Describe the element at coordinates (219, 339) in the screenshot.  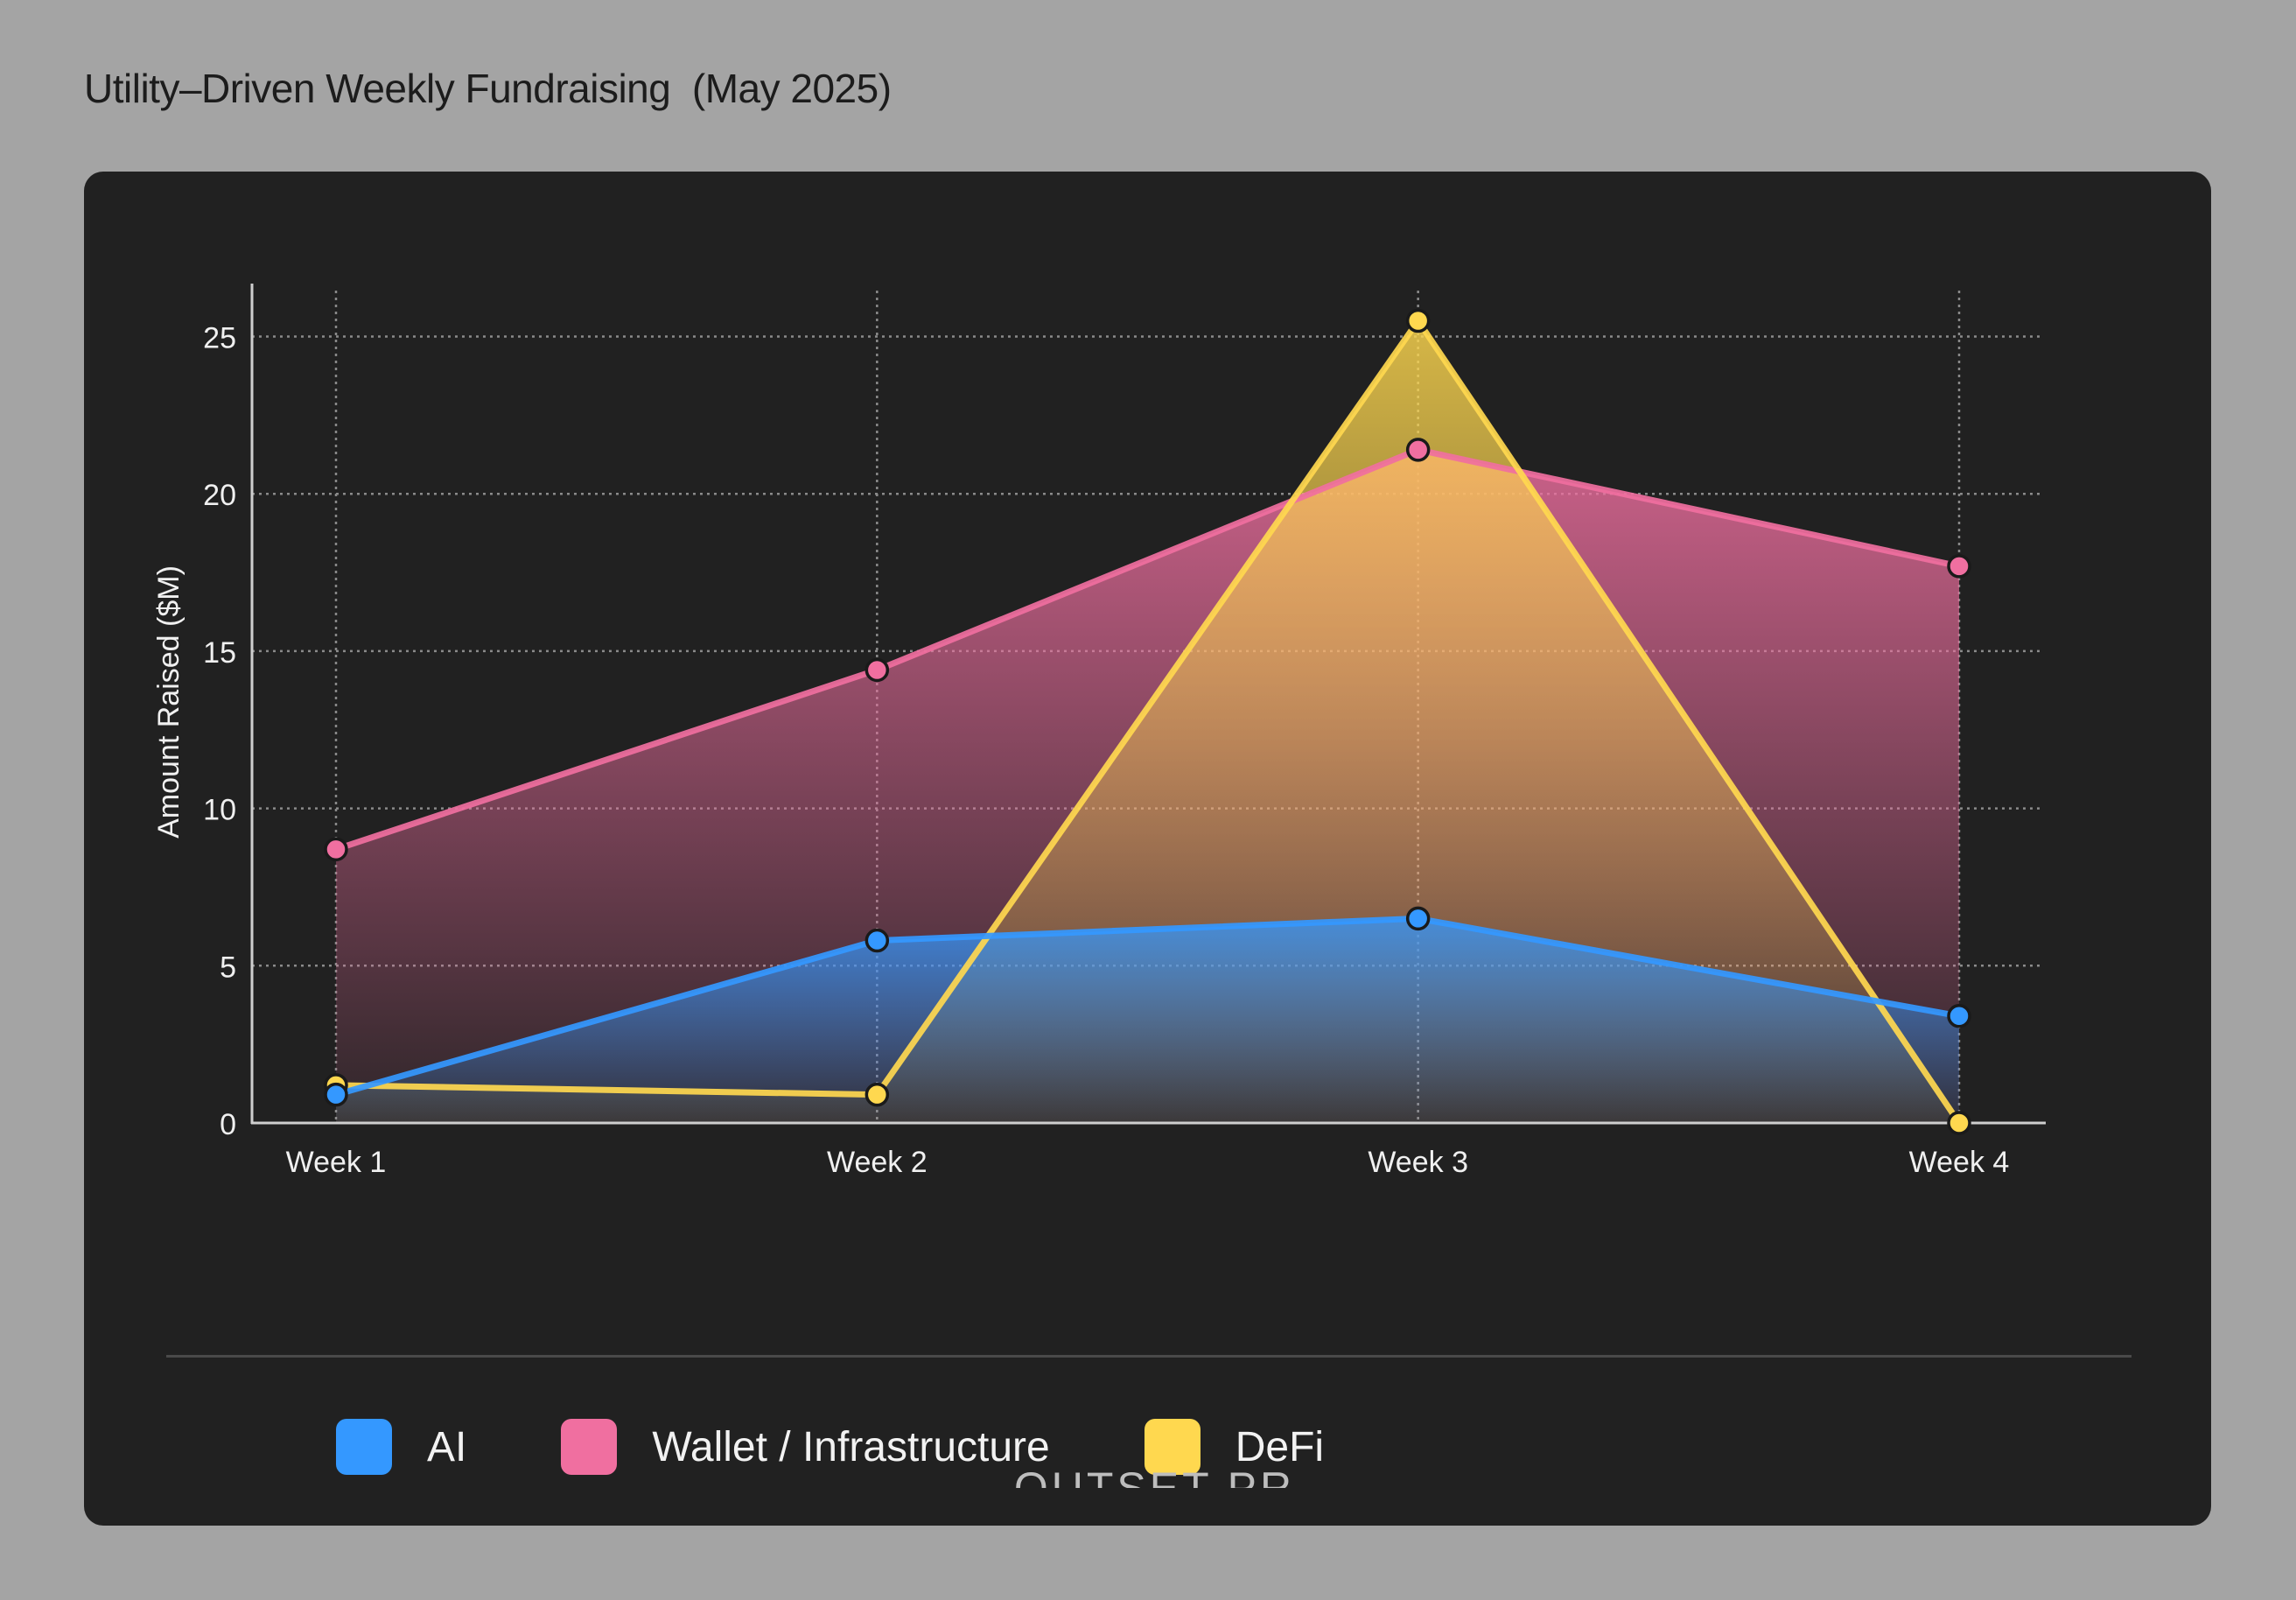
I see `y-tick-label: 25` at that location.